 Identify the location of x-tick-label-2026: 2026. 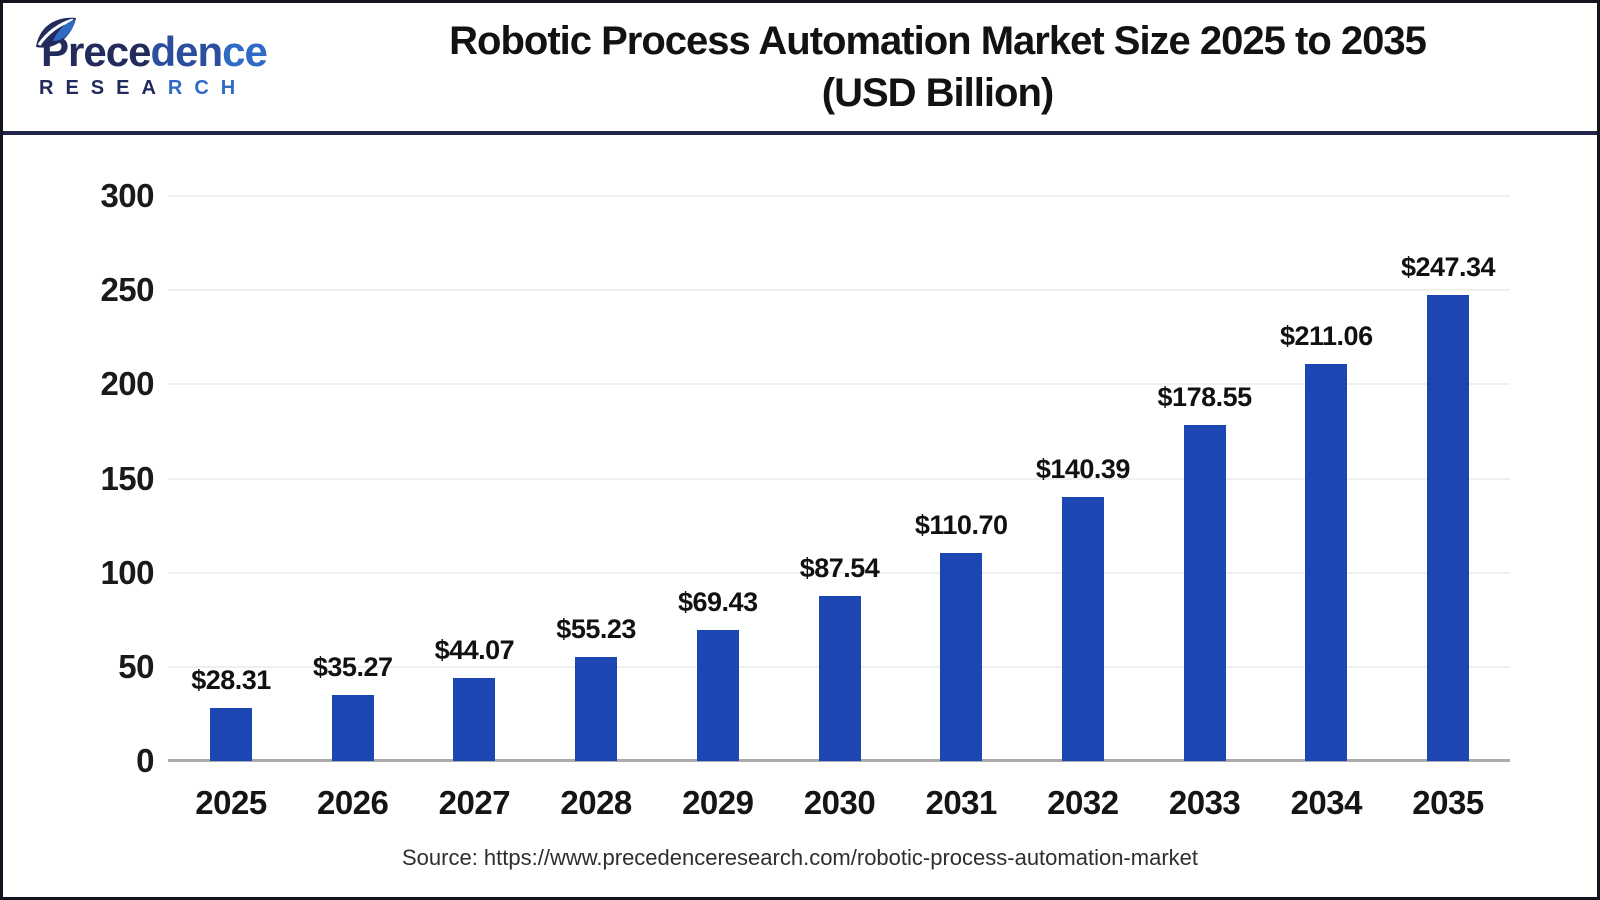
(352, 802).